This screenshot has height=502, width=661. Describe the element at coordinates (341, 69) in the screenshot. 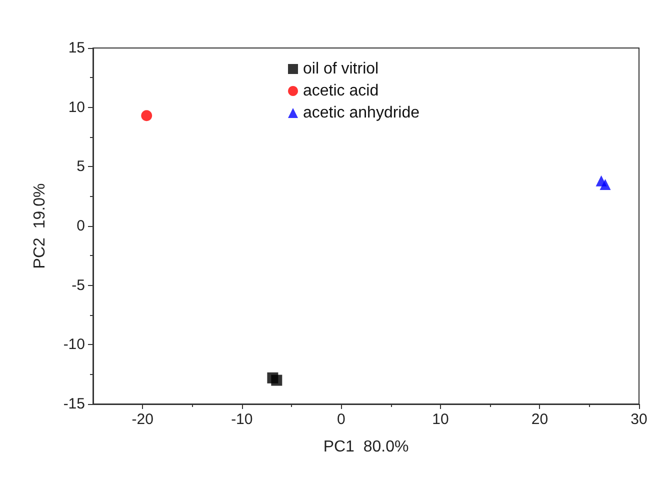

I see `legend-label: oil of vitriol` at that location.